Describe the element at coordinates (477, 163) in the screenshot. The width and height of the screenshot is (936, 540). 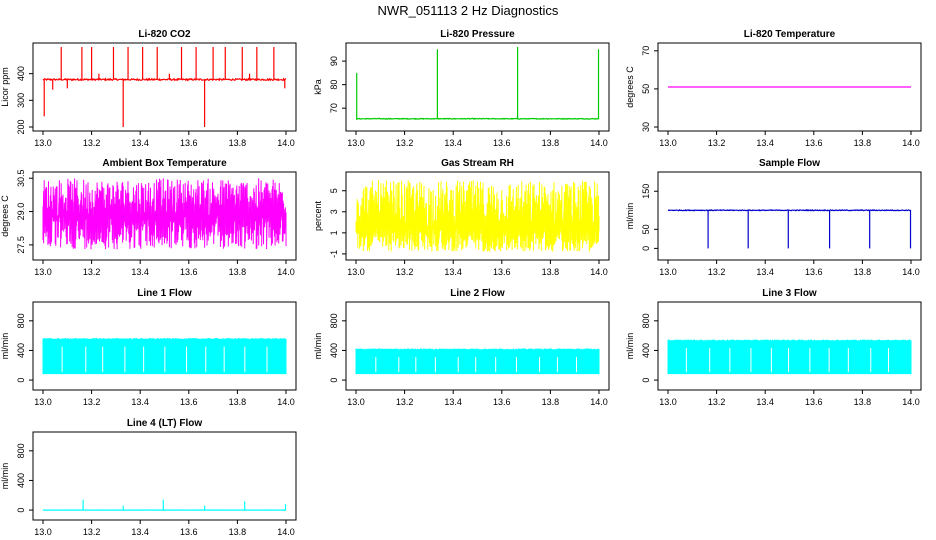
I see `panel-title: Gas Stream RH` at that location.